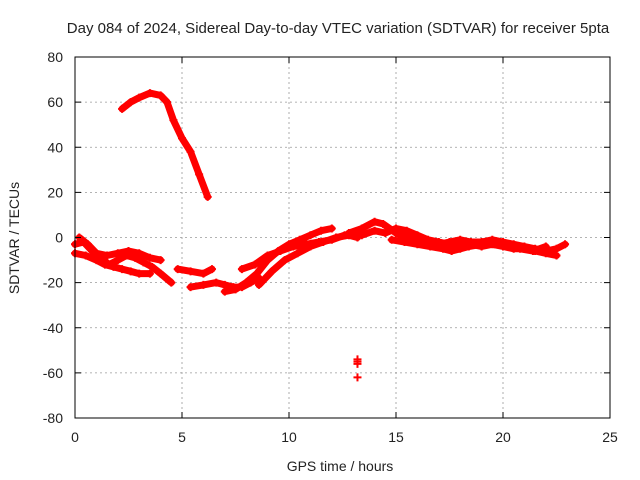  I want to click on y-tick-label: 20, so click(55, 192).